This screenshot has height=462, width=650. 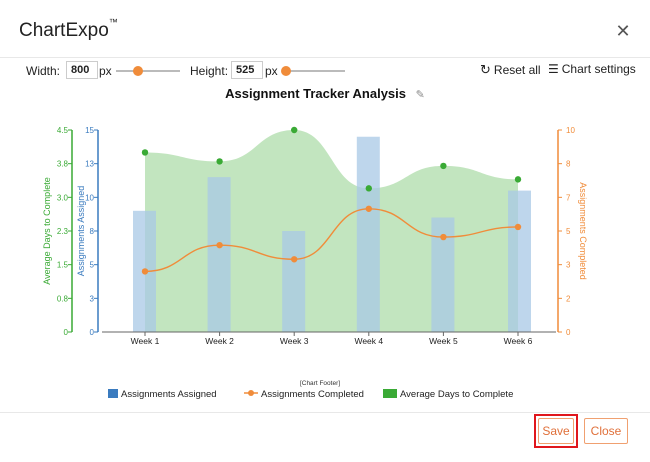 I want to click on y-axis-label: Assignments Completed, so click(x=583, y=231).